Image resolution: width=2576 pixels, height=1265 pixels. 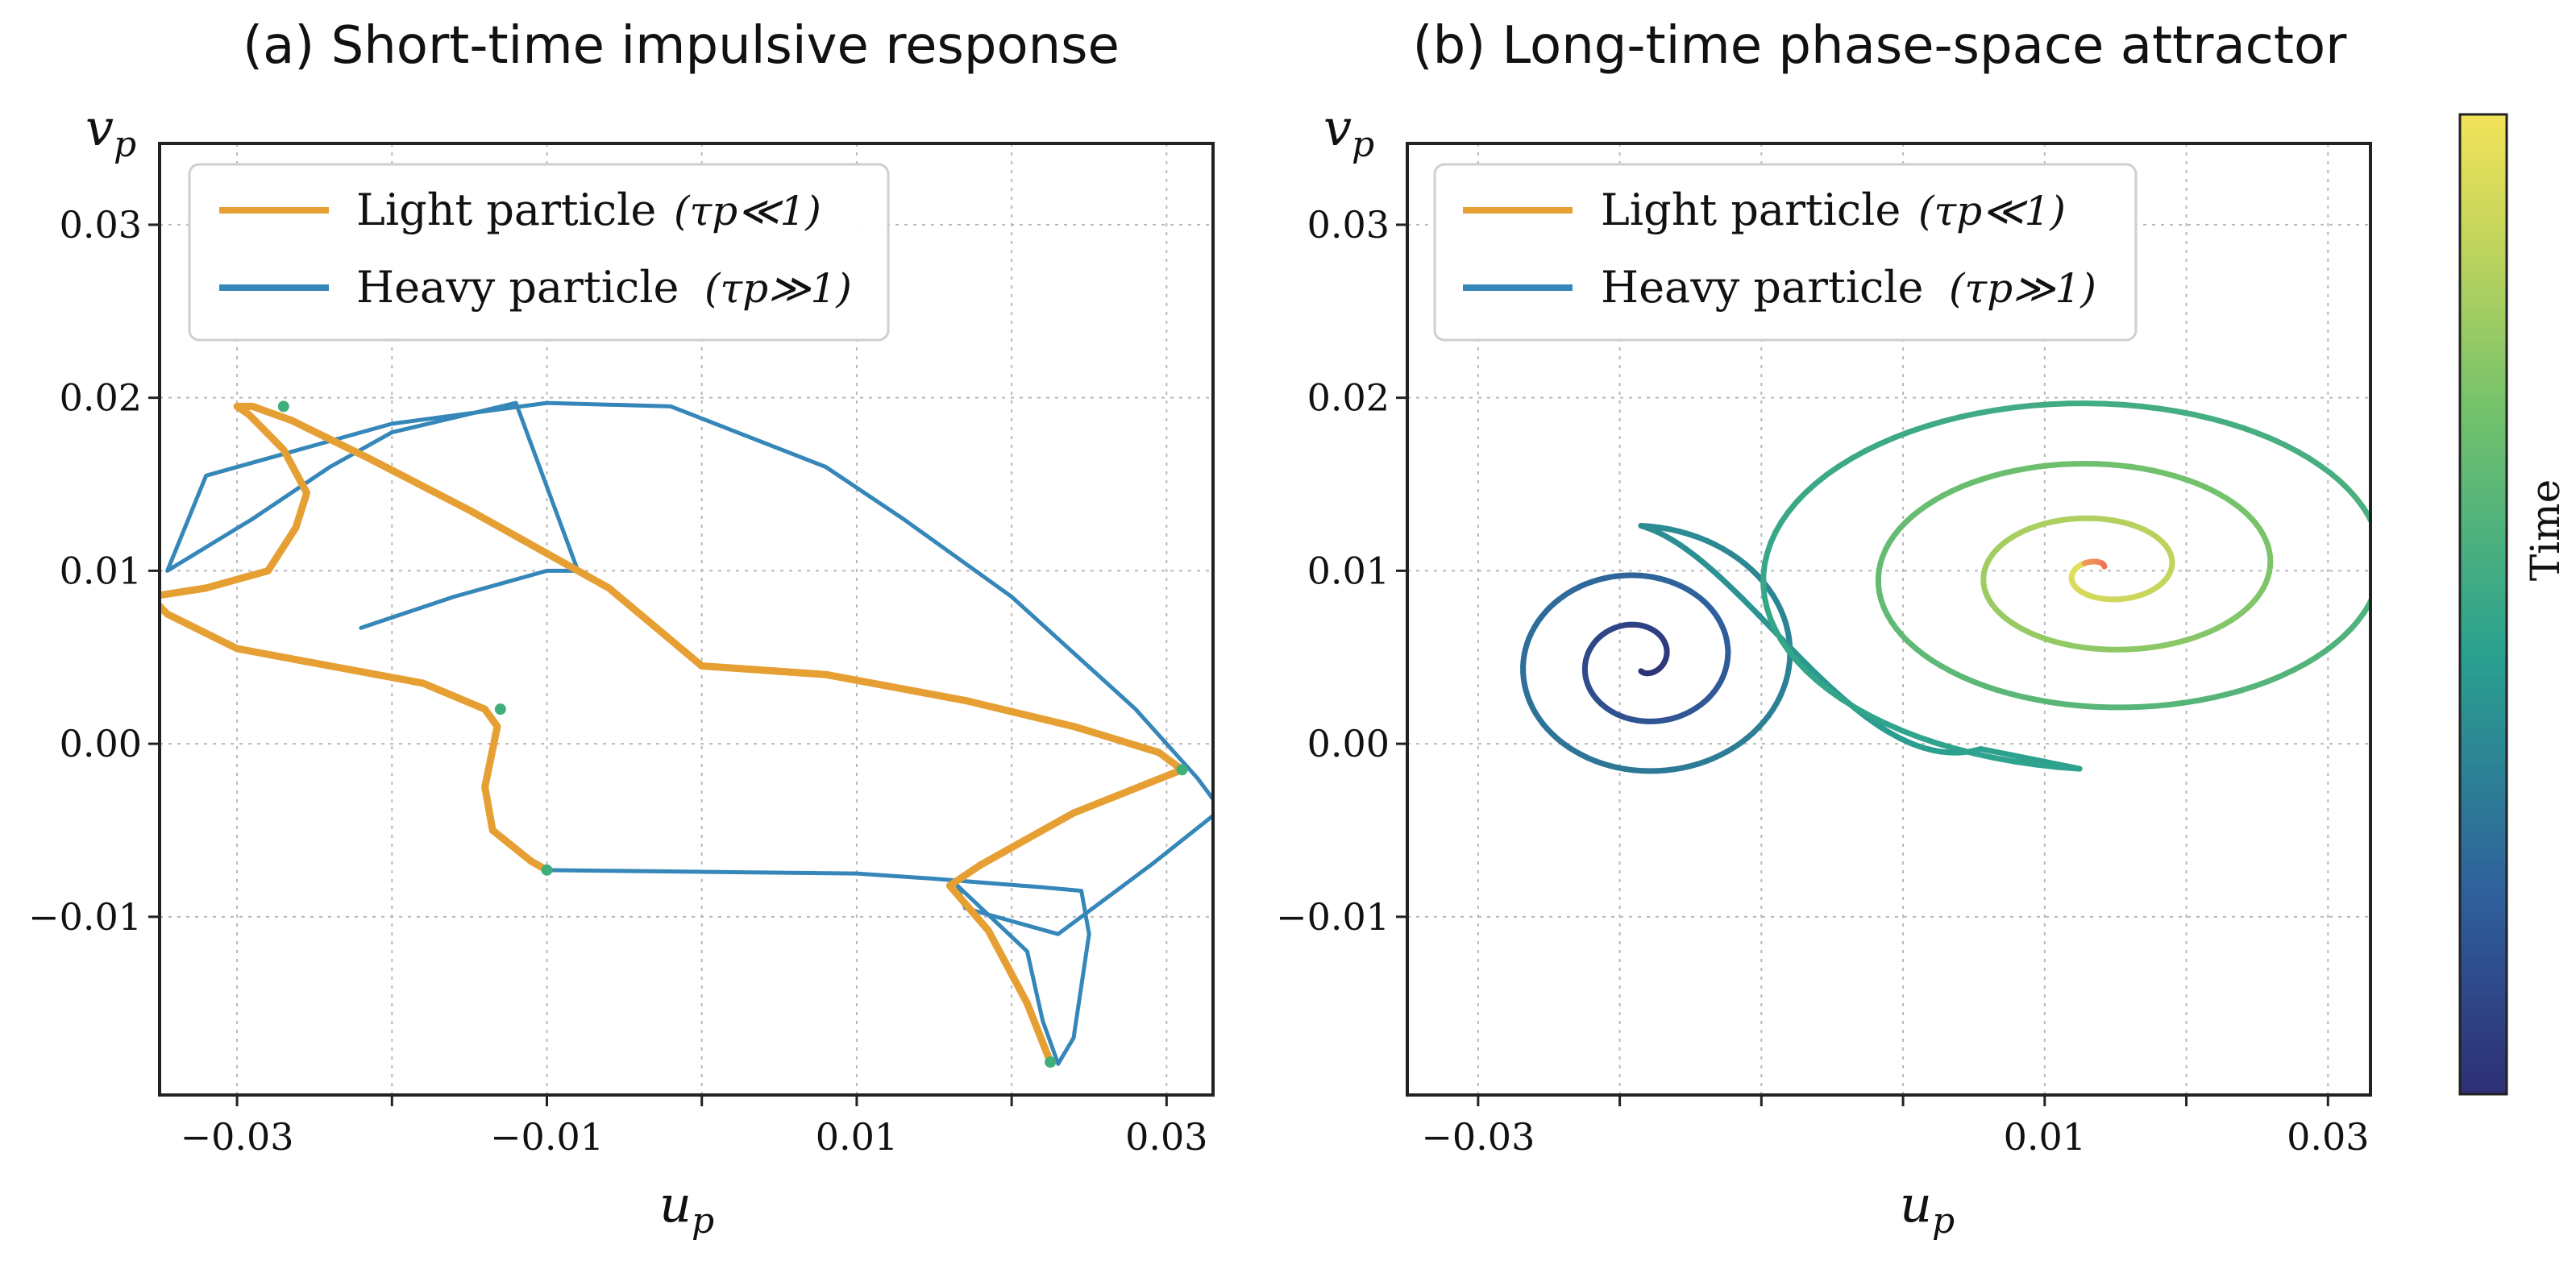 I want to click on panel-a-ylabel: vp, so click(x=110, y=131).